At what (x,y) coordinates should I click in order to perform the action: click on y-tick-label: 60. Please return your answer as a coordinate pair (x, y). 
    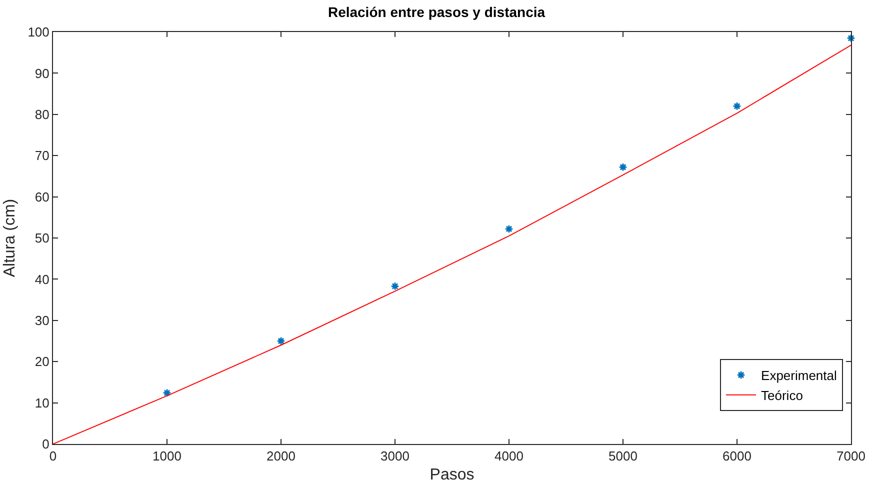
    Looking at the image, I should click on (42, 196).